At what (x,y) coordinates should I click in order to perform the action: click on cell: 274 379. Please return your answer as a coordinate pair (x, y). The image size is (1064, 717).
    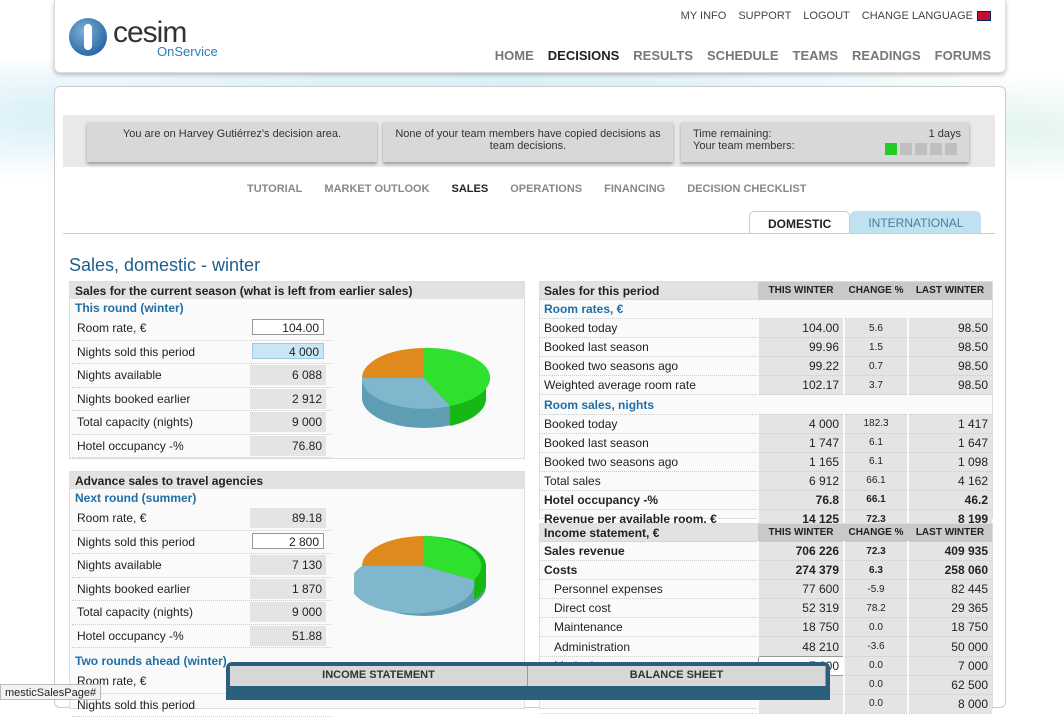
    Looking at the image, I should click on (801, 570).